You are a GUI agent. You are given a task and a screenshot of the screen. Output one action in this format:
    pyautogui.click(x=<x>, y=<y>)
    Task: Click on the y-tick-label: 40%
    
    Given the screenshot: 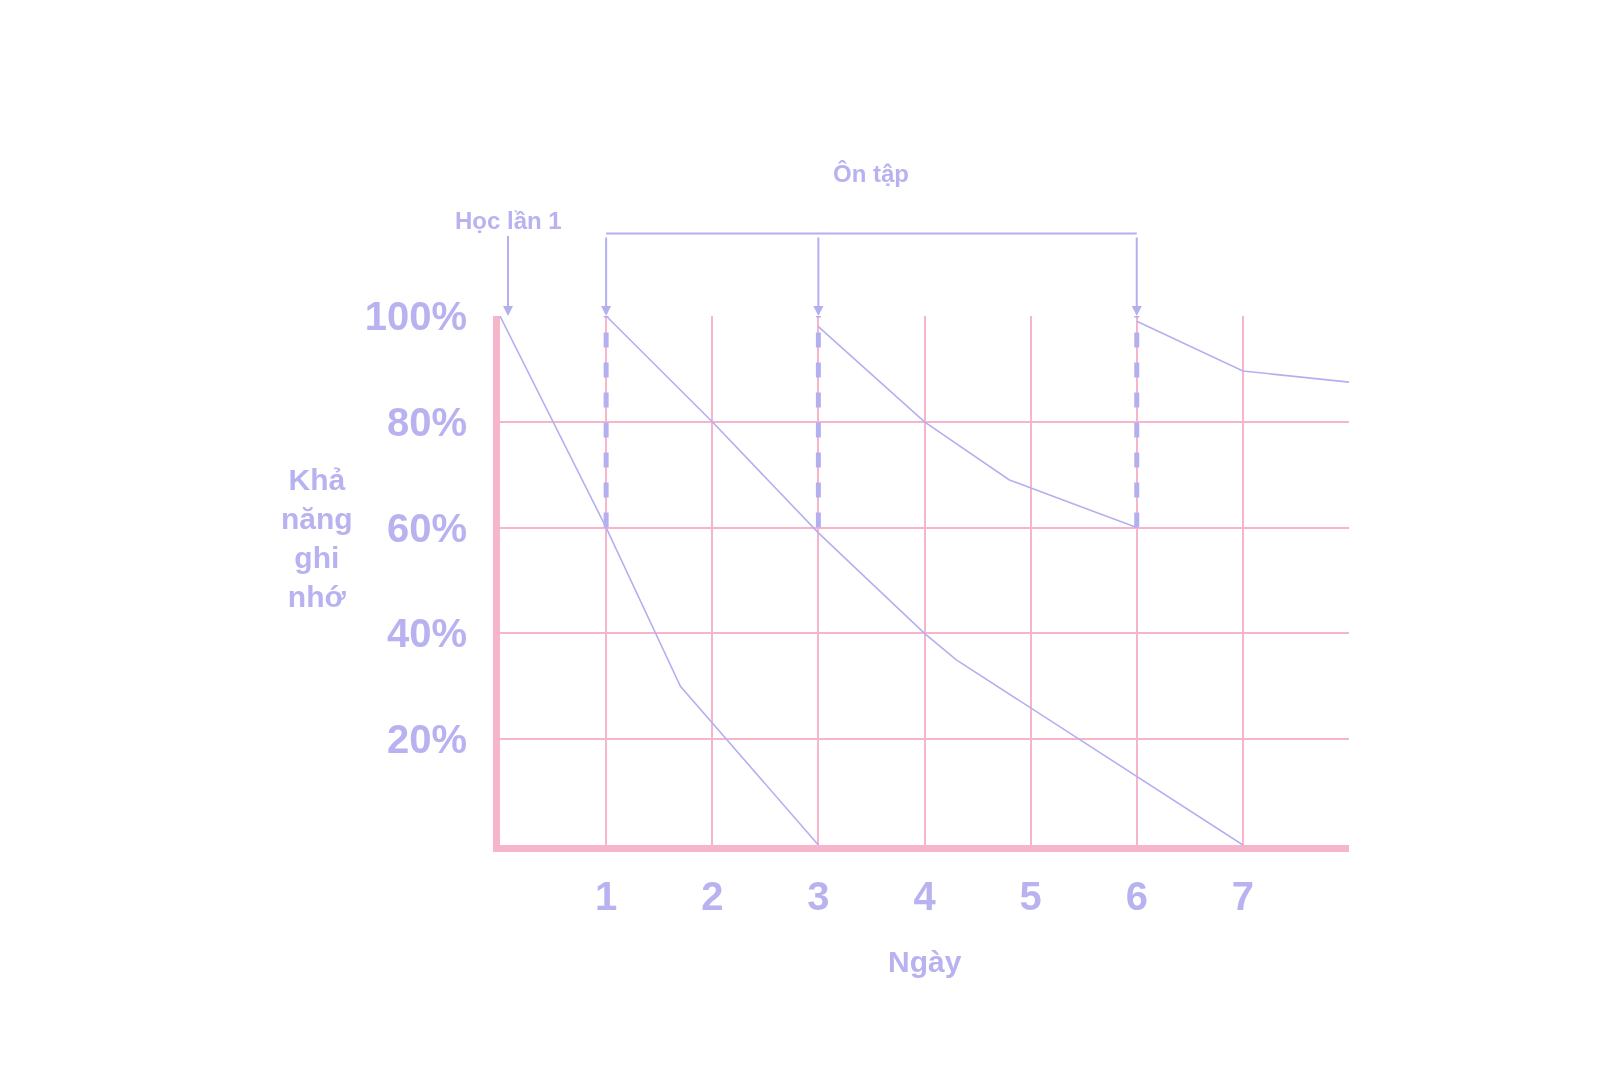 What is the action you would take?
    pyautogui.click(x=426, y=633)
    